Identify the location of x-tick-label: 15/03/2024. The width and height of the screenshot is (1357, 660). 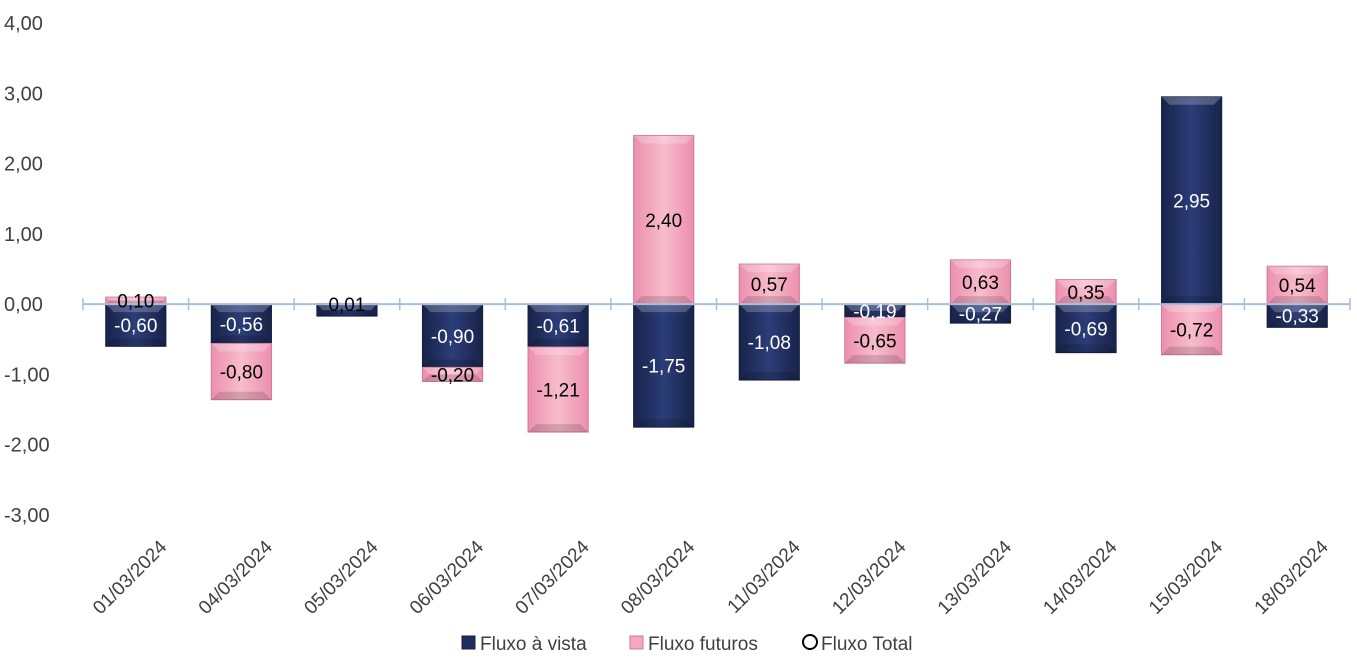
(1186, 577).